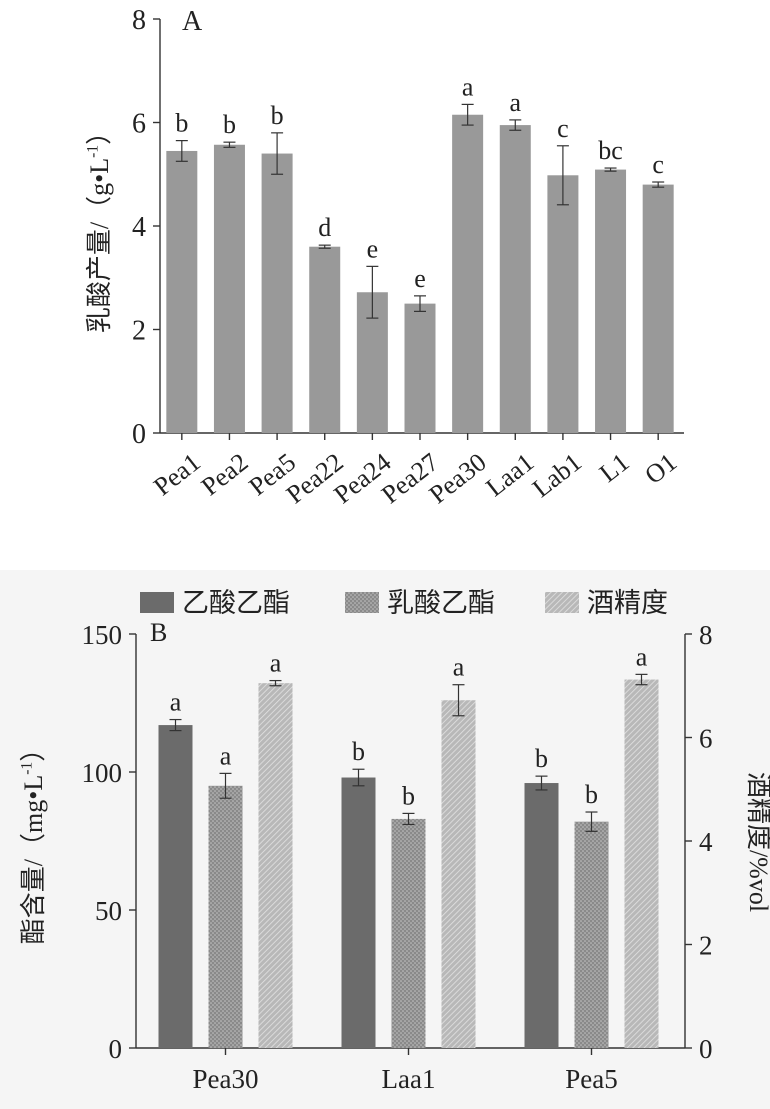 The height and width of the screenshot is (1109, 770). What do you see at coordinates (614, 467) in the screenshot?
I see `panel-a-x-tick-label: L1` at bounding box center [614, 467].